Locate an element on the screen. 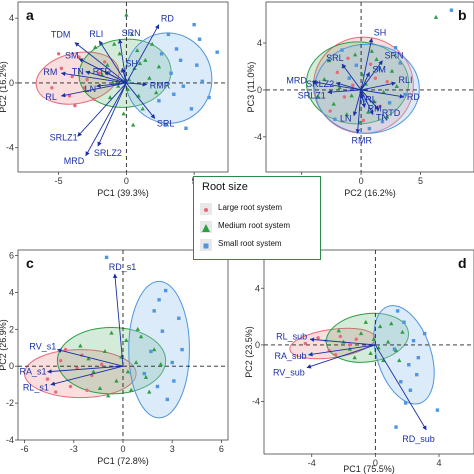 This screenshot has height=474, width=474. x-tick-label: -5 is located at coordinates (59, 181).